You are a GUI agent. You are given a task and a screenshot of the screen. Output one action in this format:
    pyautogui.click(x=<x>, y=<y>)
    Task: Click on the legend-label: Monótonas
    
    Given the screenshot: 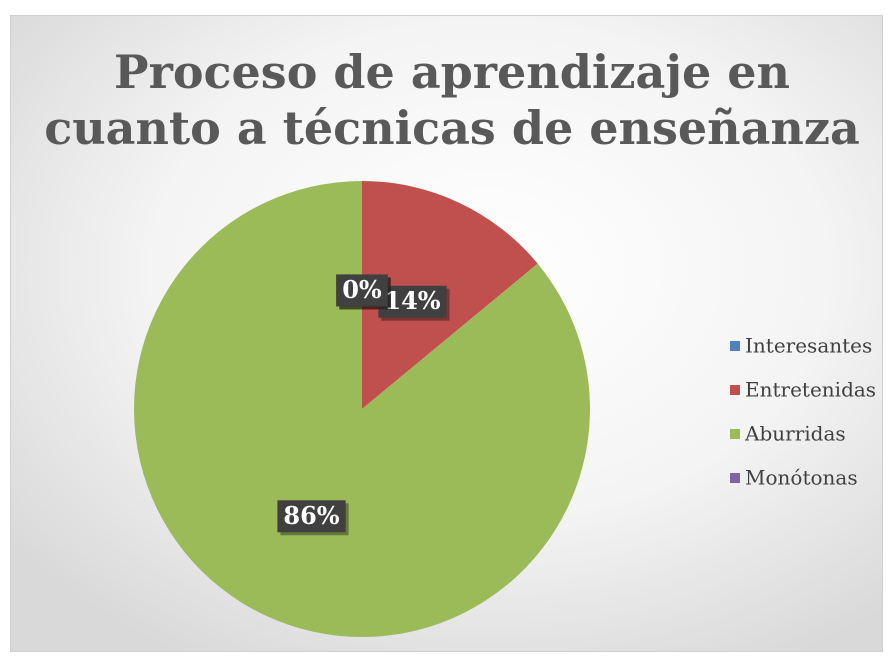 What is the action you would take?
    pyautogui.click(x=801, y=478)
    